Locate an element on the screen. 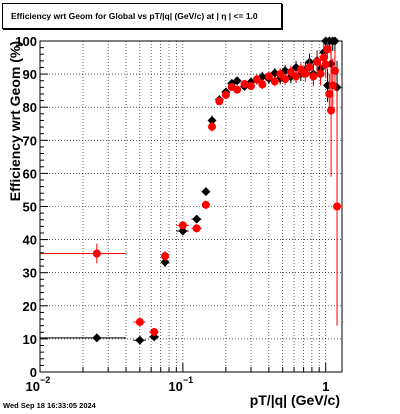  y-axis-label: Efficiency wrt Geom (%) is located at coordinates (15, 121).